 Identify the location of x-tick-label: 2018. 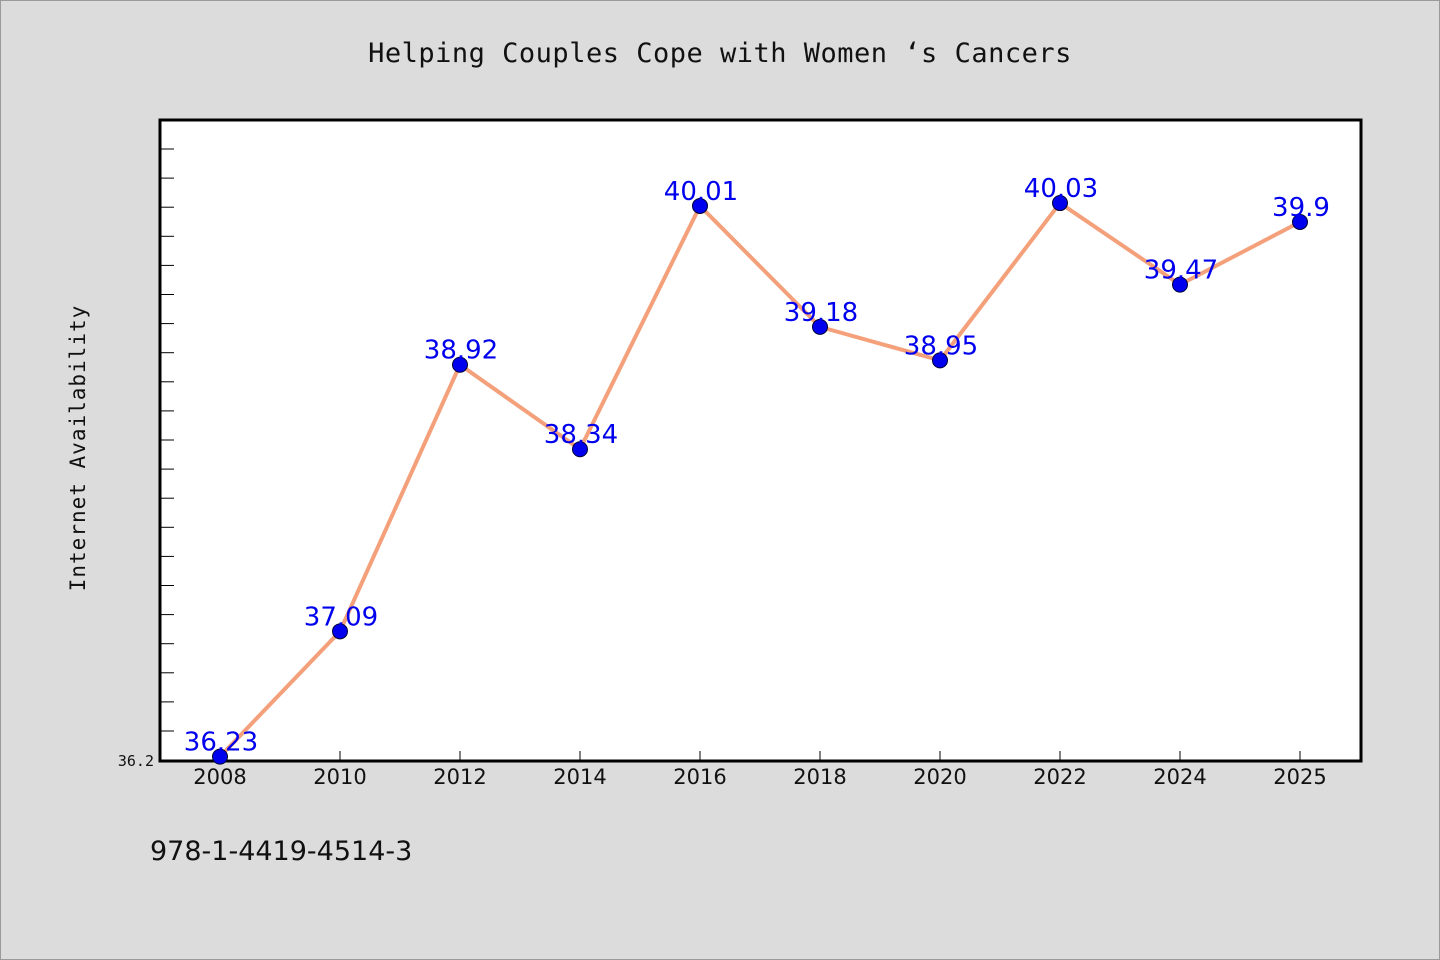
(819, 777).